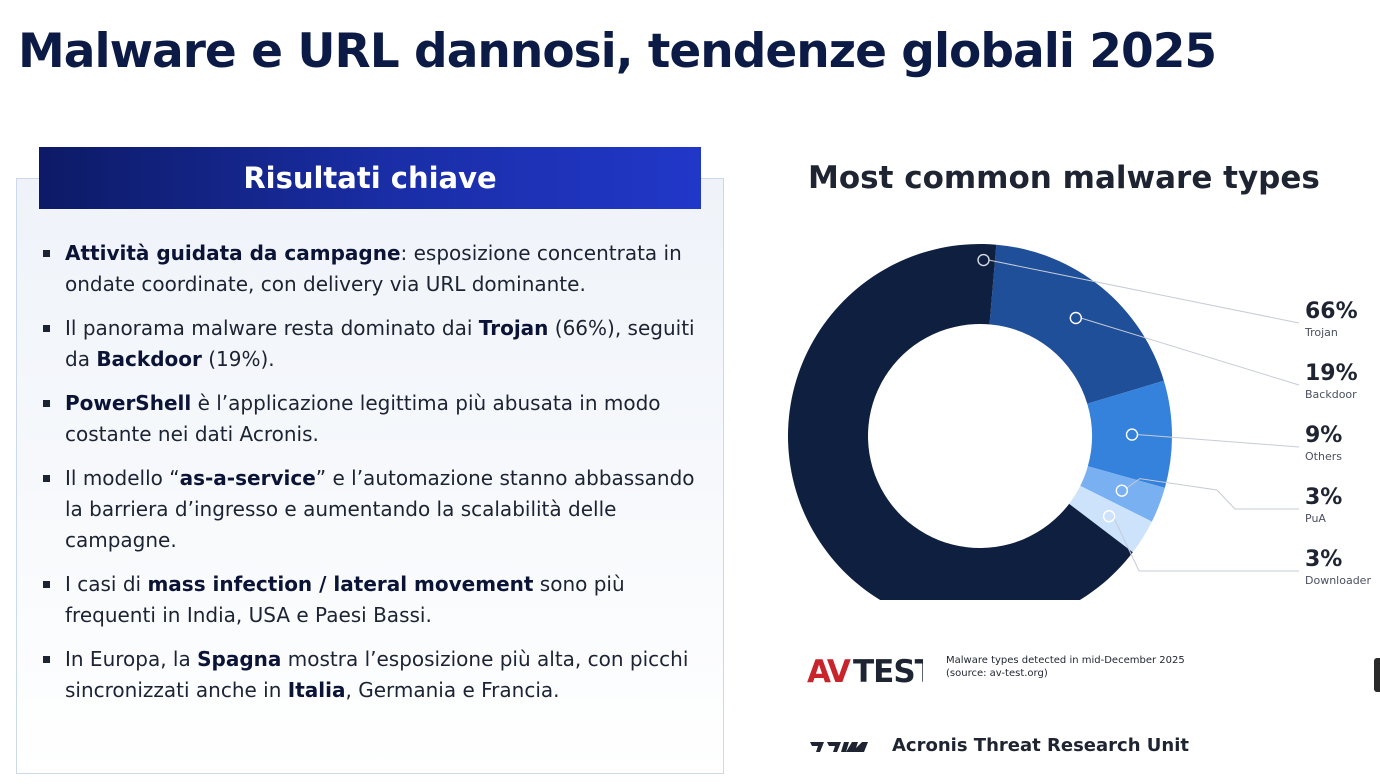 The width and height of the screenshot is (1380, 784). Describe the element at coordinates (513, 328) in the screenshot. I see `finding-highlight: Trojan` at that location.